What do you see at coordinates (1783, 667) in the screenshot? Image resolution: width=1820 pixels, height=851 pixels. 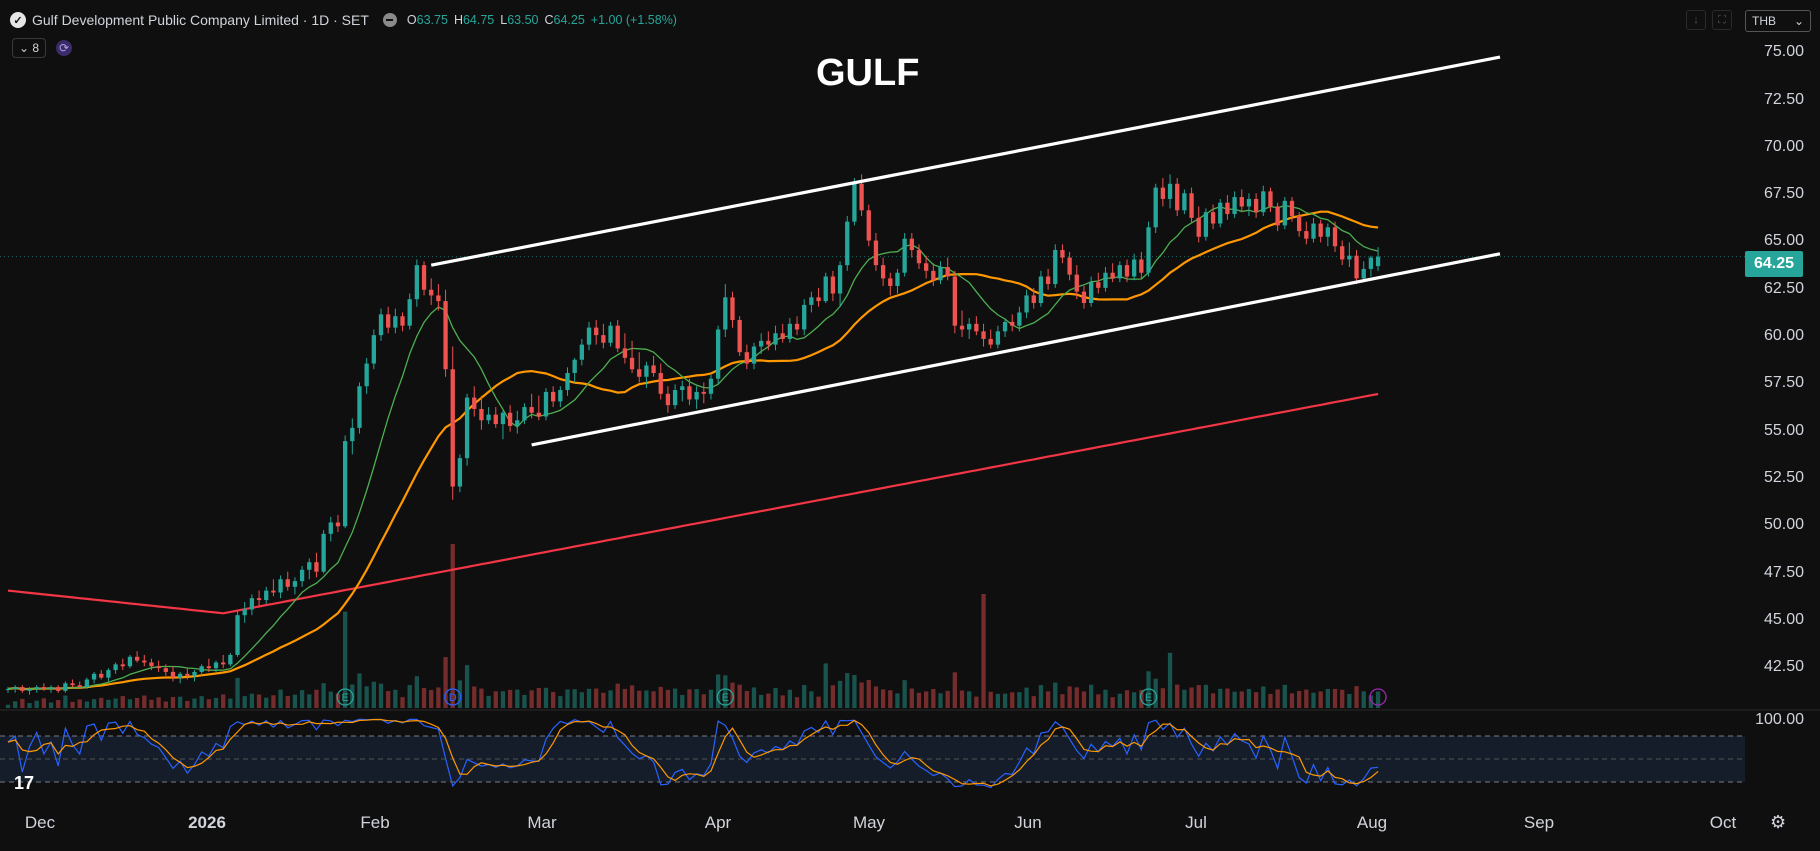 I see `price-tick-label: 42.50` at bounding box center [1783, 667].